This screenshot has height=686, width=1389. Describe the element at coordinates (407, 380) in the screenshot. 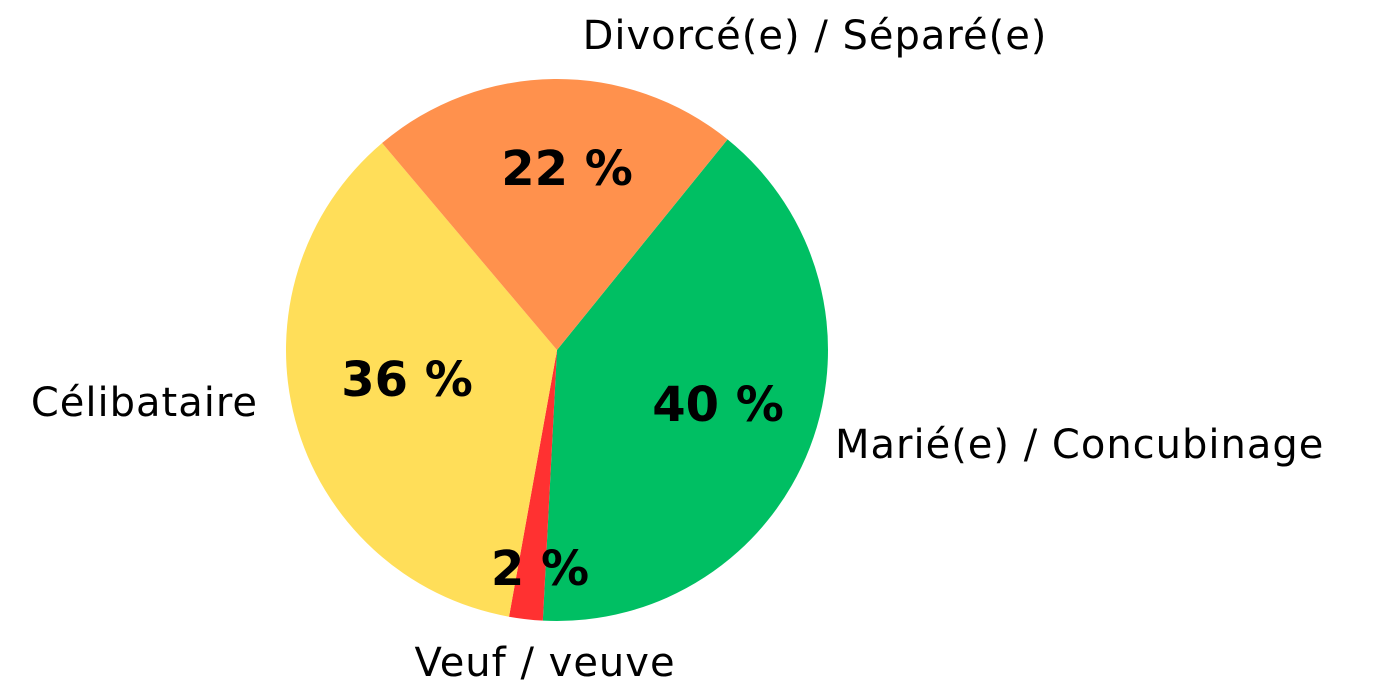

I see `value-label: 36 %` at that location.